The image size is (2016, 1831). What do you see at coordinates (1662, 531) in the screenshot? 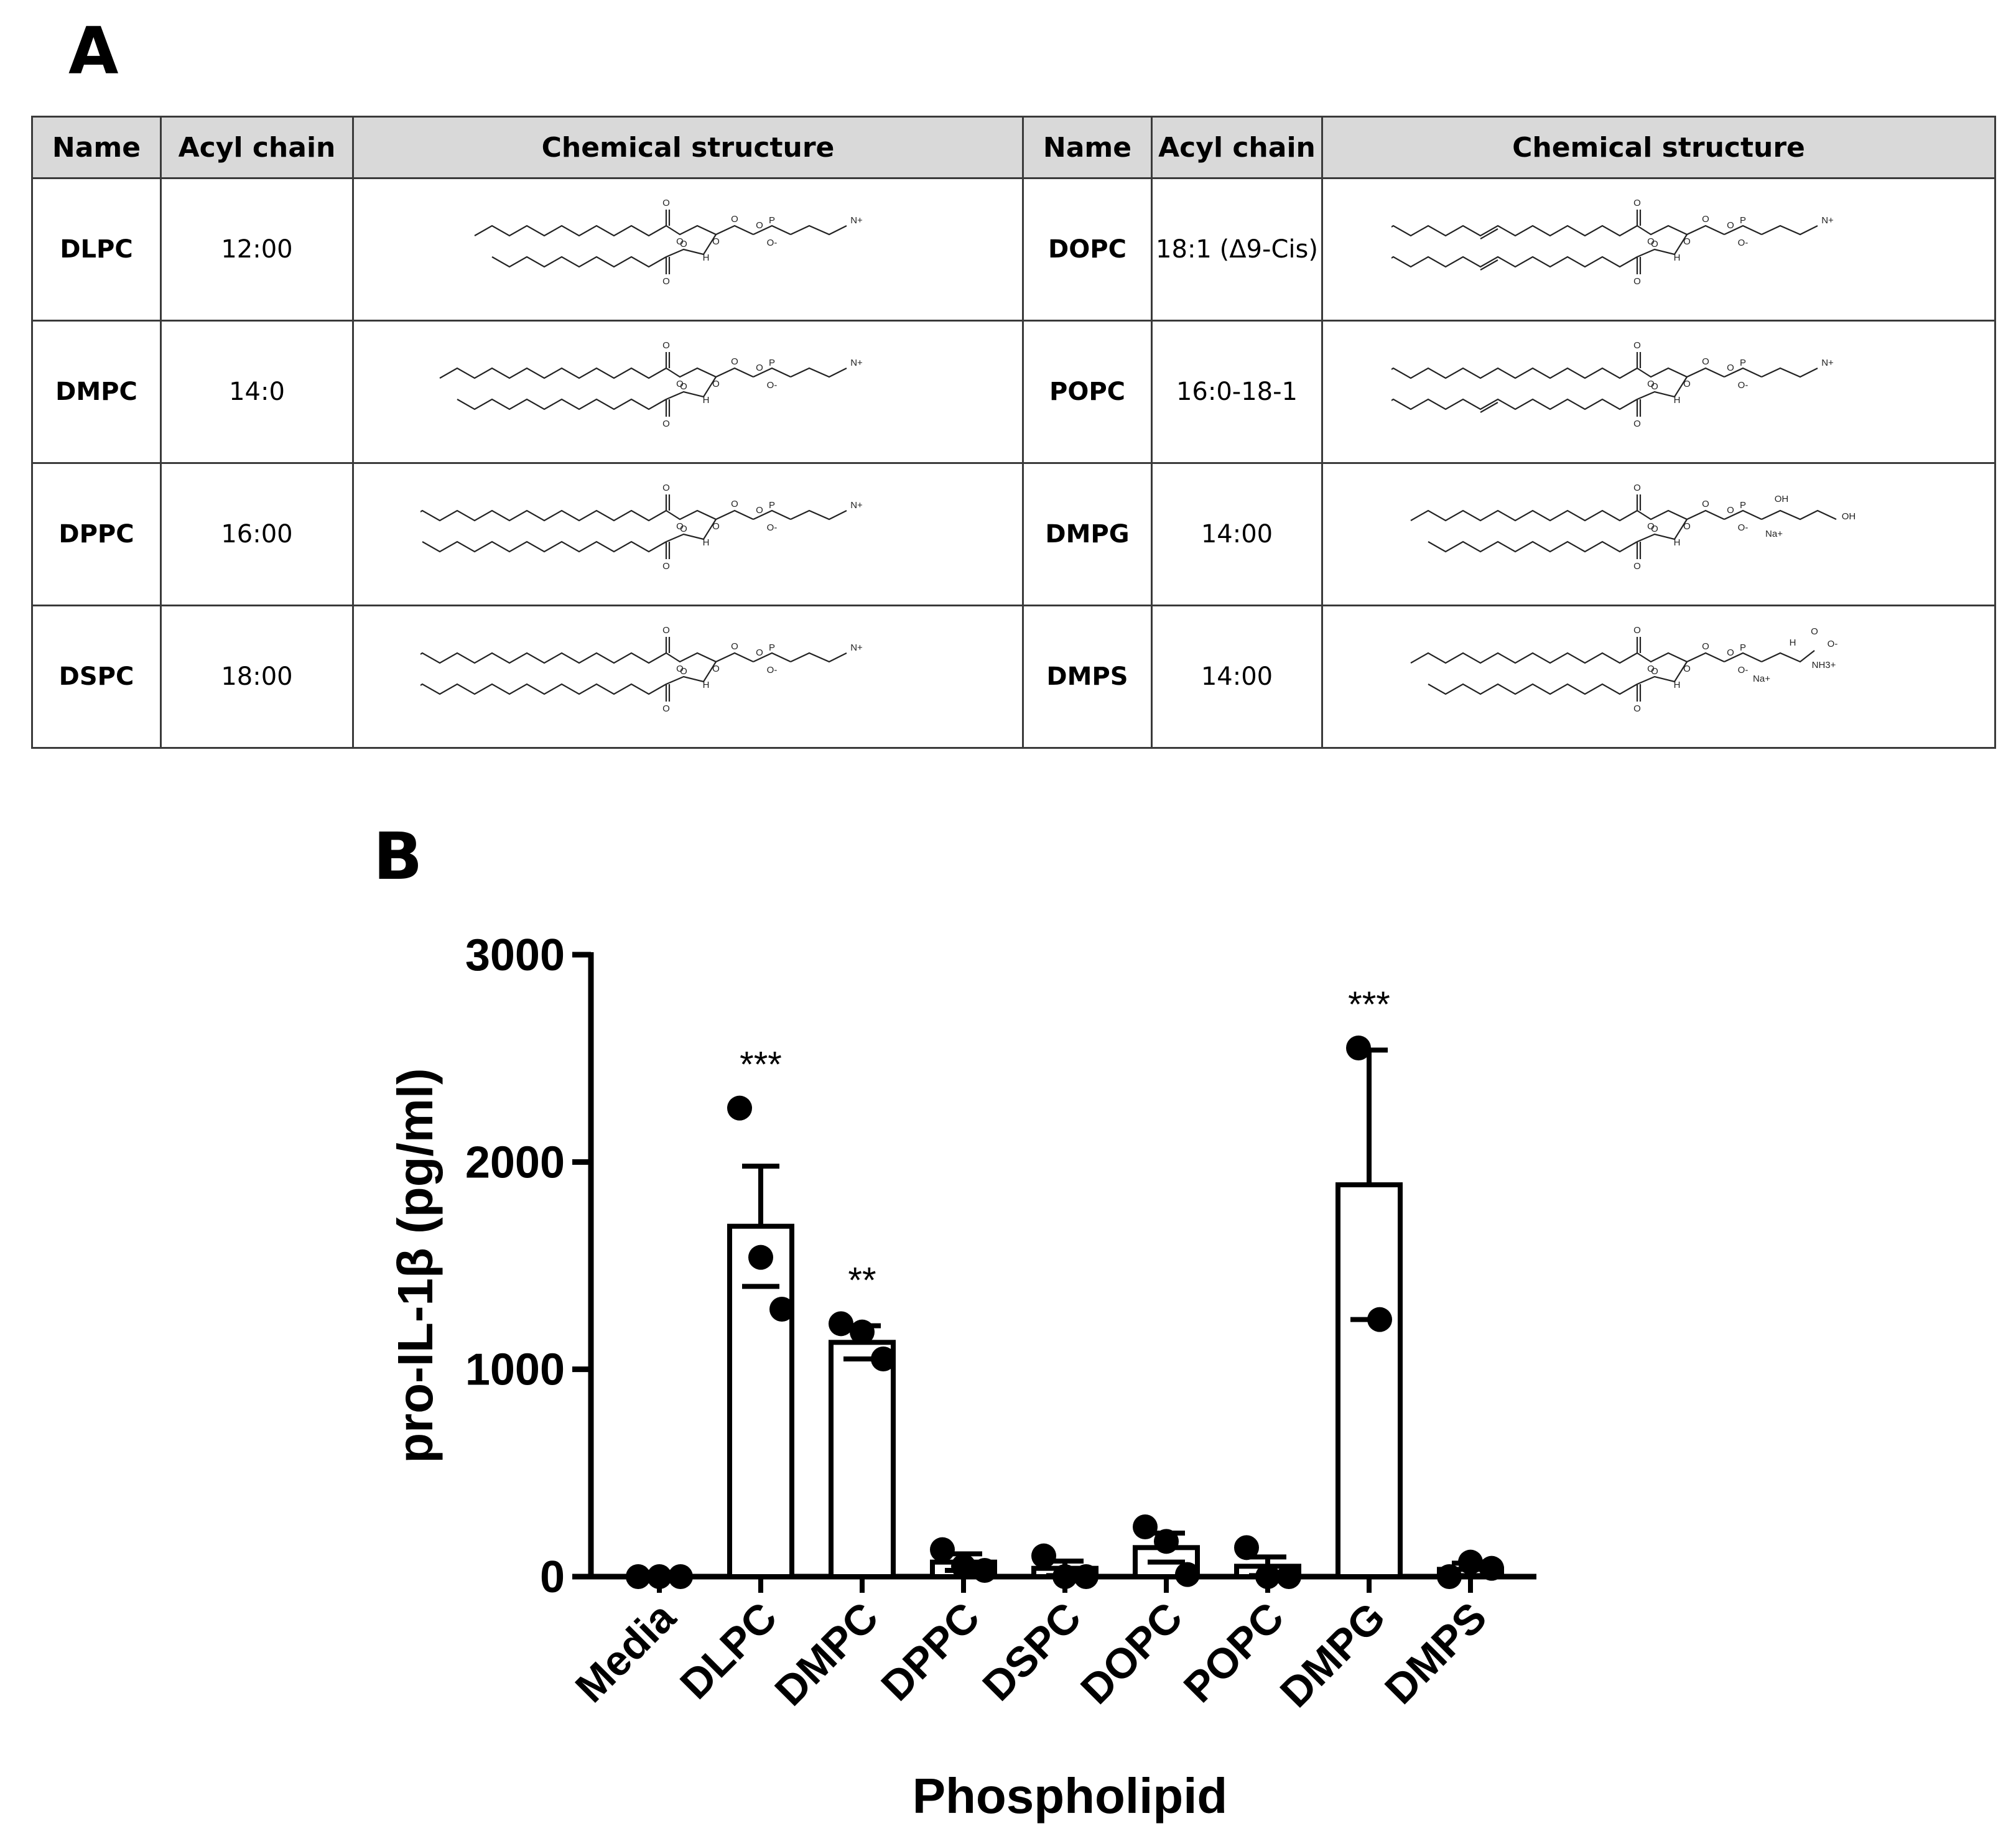
I see `sn2-ester-link` at bounding box center [1662, 531].